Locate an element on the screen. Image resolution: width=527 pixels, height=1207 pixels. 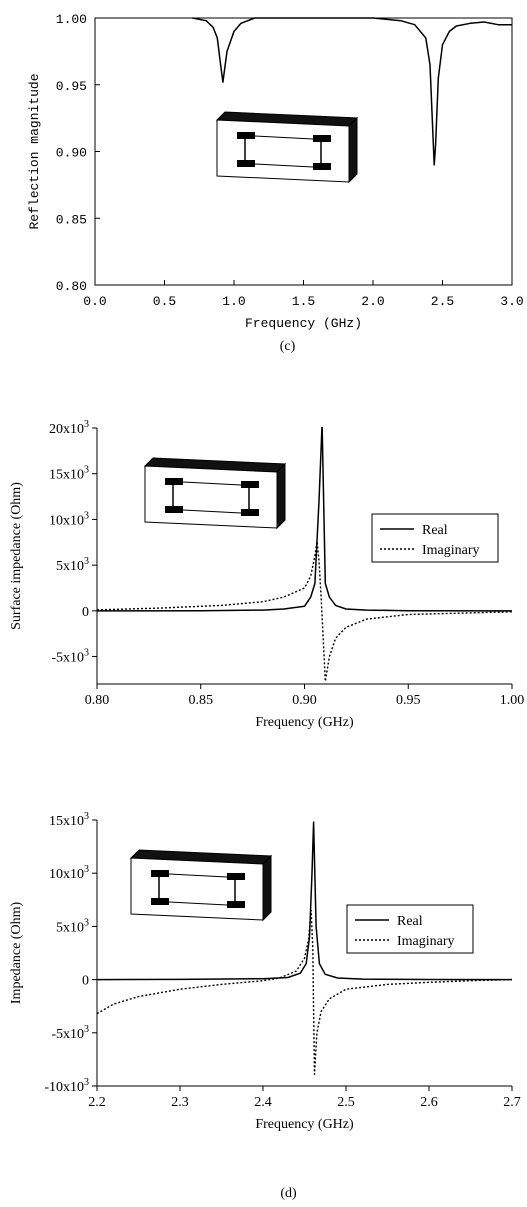
y-tick-label: 20x103 is located at coordinates (69, 428).